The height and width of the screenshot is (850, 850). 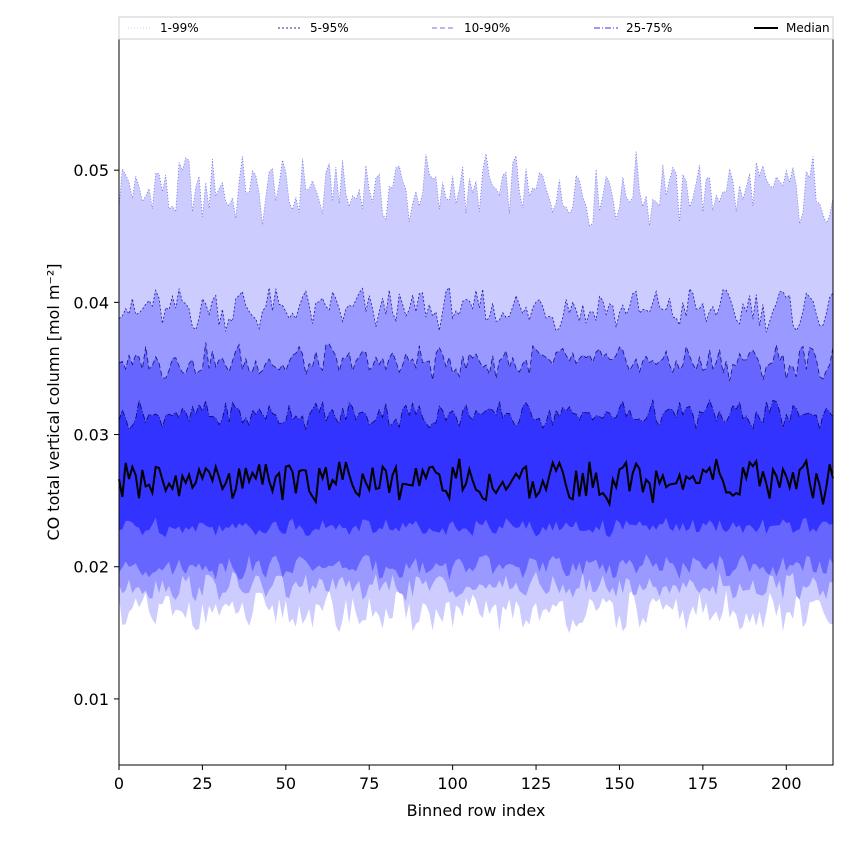 What do you see at coordinates (369, 783) in the screenshot?
I see `x-tick-label: 75` at bounding box center [369, 783].